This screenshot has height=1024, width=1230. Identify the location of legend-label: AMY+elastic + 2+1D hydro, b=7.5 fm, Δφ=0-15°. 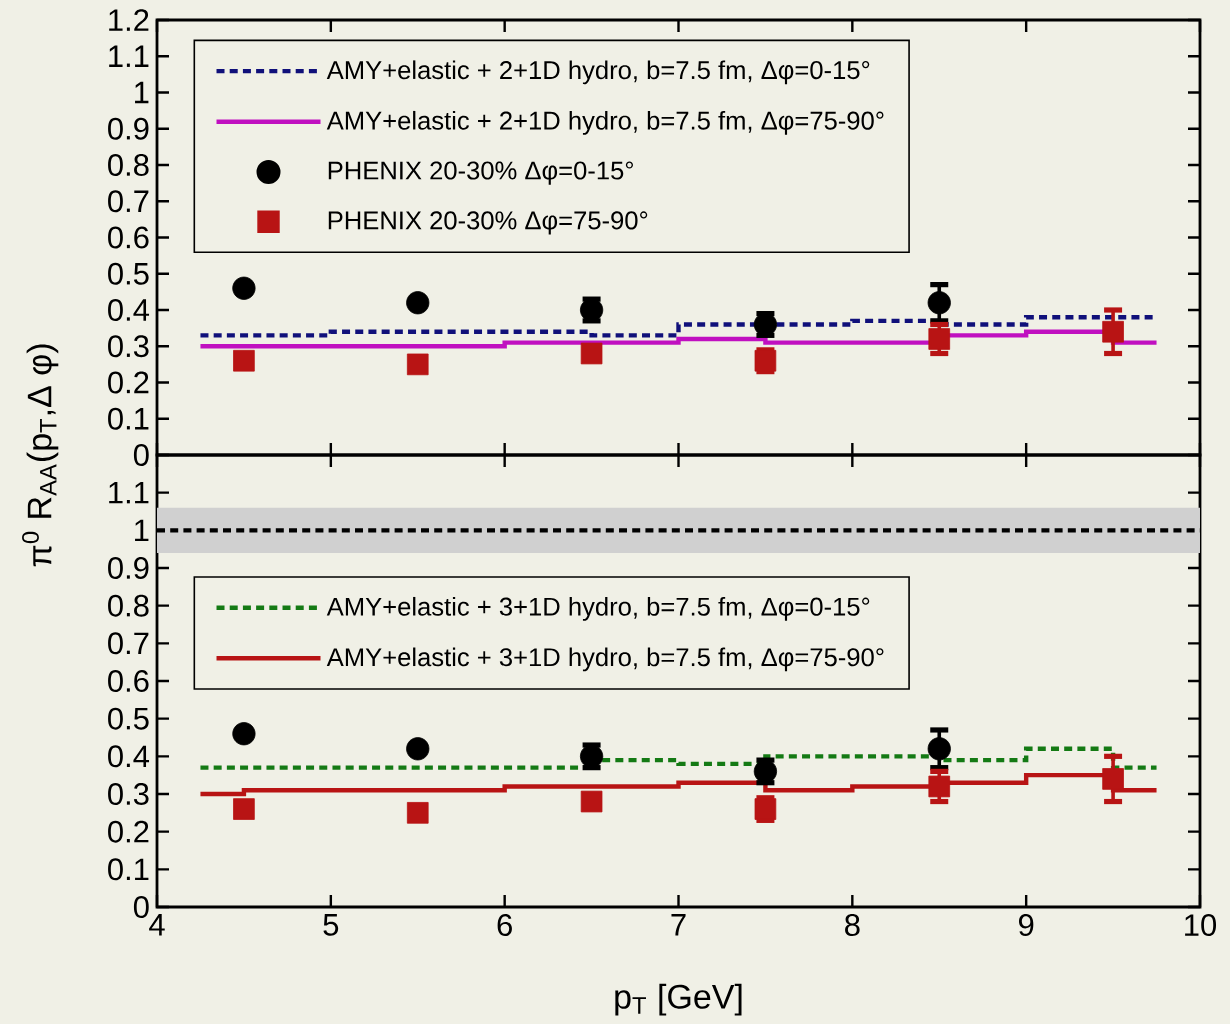
(598, 72).